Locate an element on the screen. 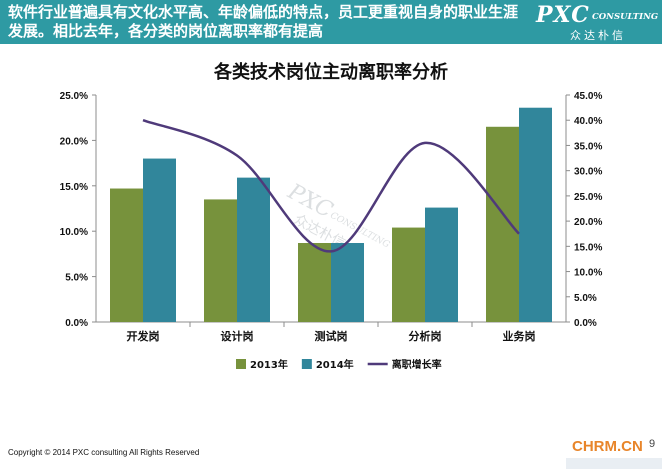 This screenshot has width=662, height=469. y-right-tick-label: 5.0% is located at coordinates (585, 298).